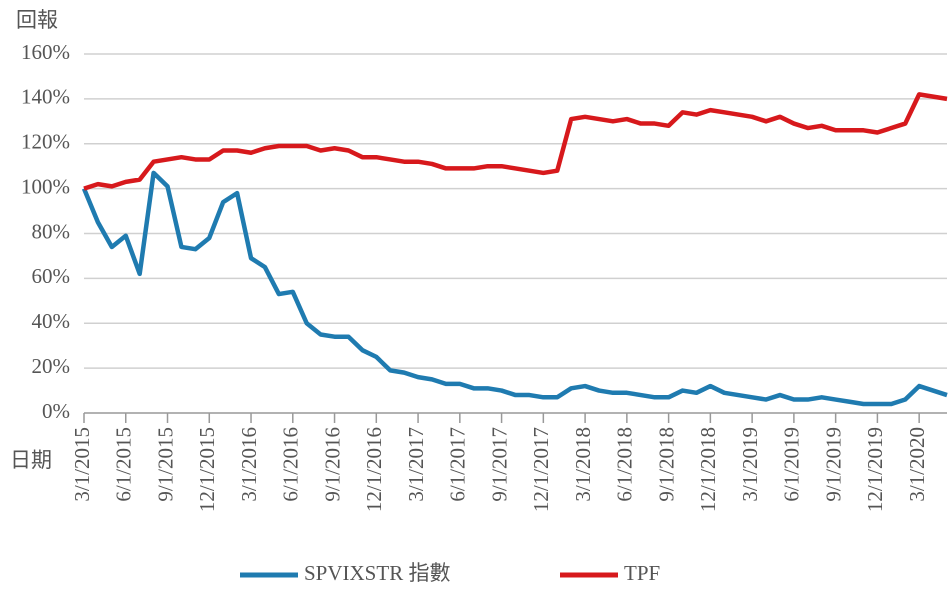 The image size is (949, 593). Describe the element at coordinates (124, 464) in the screenshot. I see `x-tick-label: 6/1/2015` at that location.